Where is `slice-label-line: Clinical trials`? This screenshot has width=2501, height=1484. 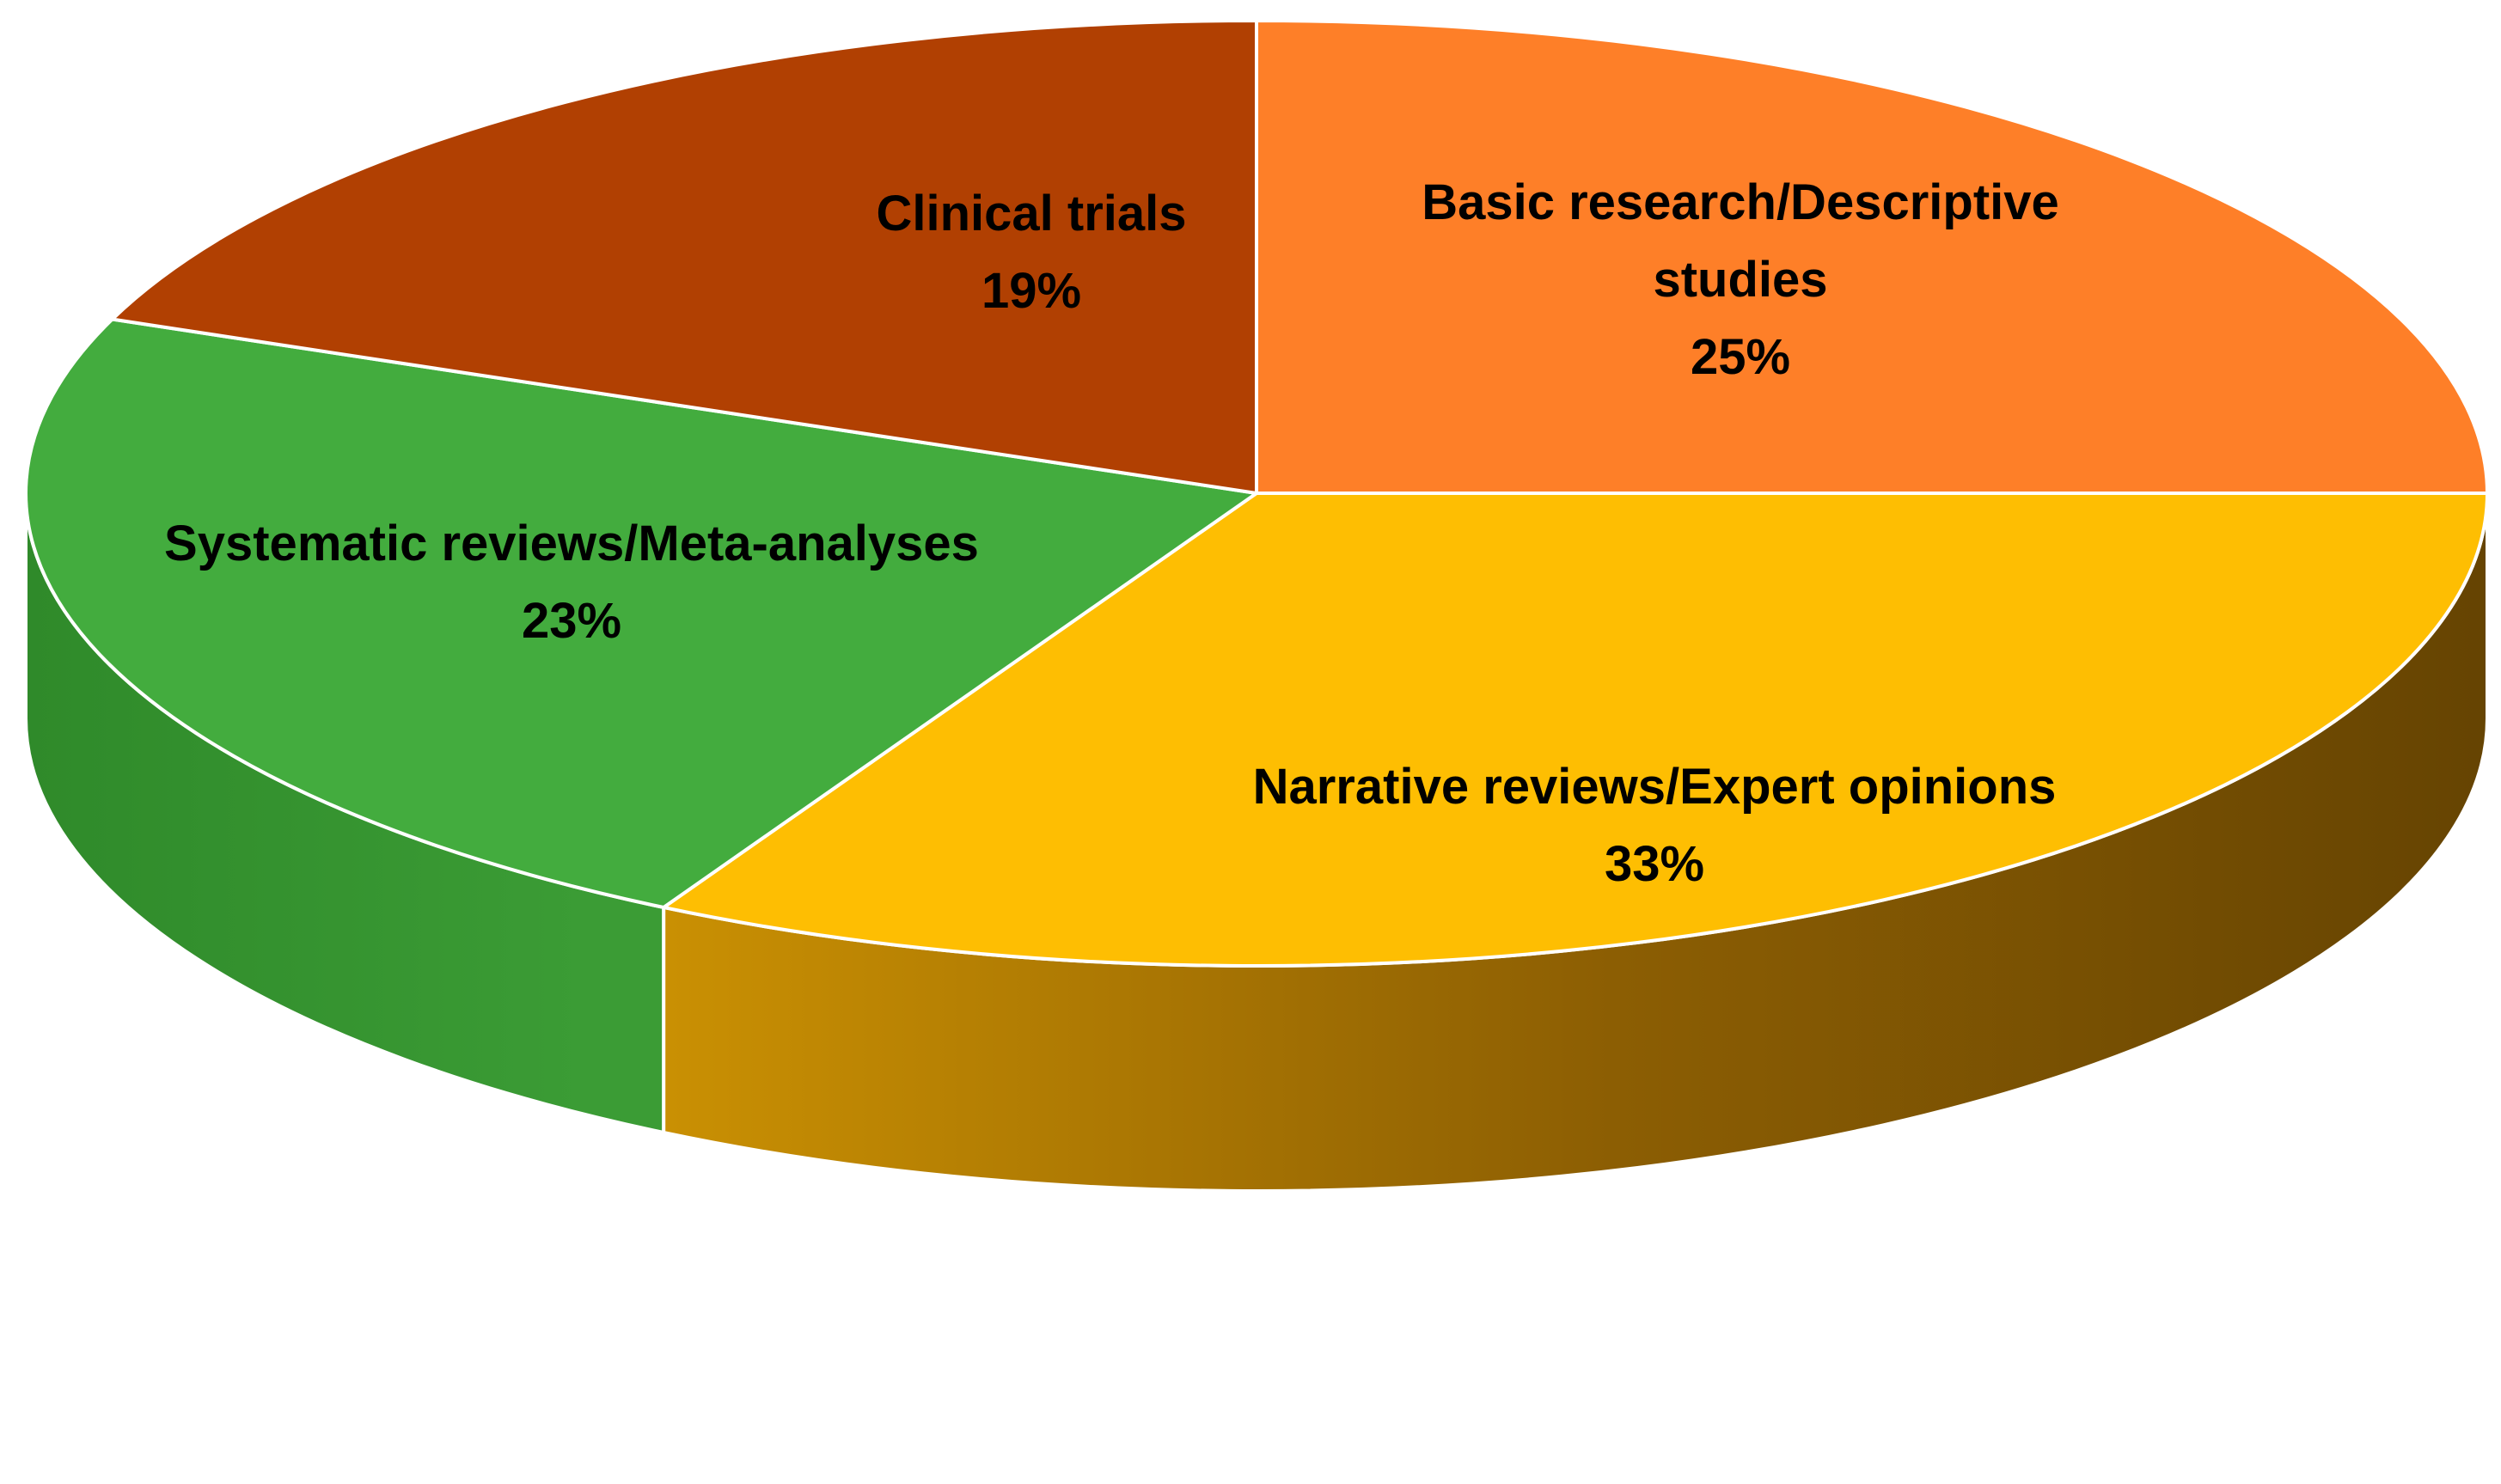
slice-label-line: Clinical trials is located at coordinates (1031, 213).